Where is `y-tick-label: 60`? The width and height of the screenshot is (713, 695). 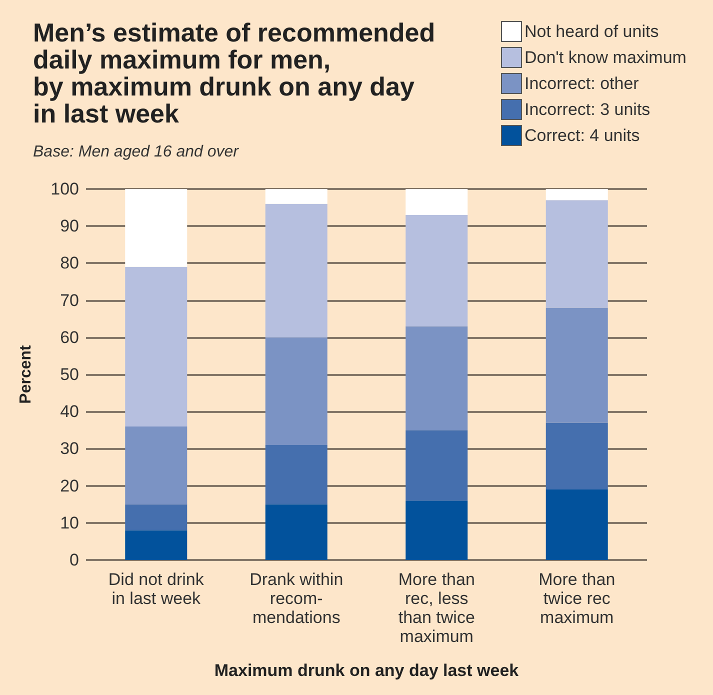 y-tick-label: 60 is located at coordinates (69, 337).